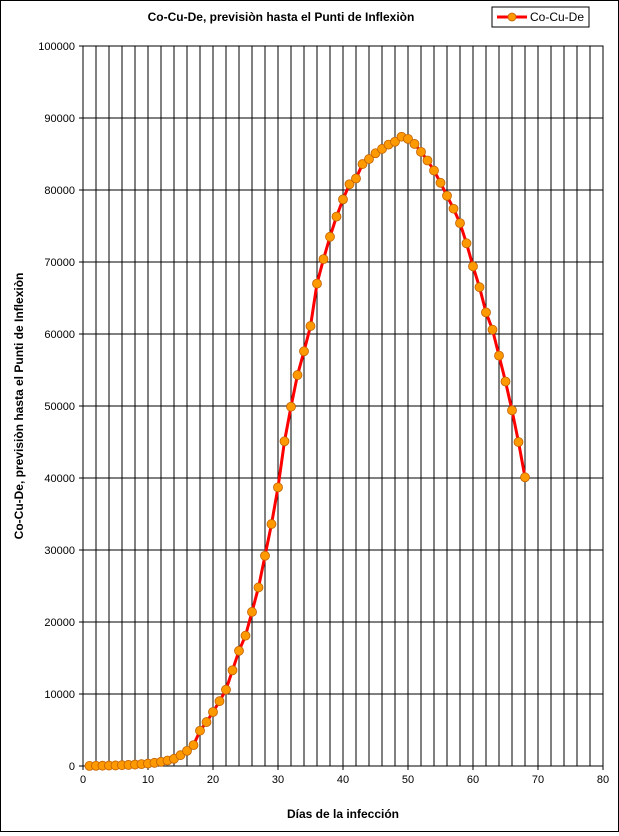  I want to click on x-tick-label: 10, so click(148, 780).